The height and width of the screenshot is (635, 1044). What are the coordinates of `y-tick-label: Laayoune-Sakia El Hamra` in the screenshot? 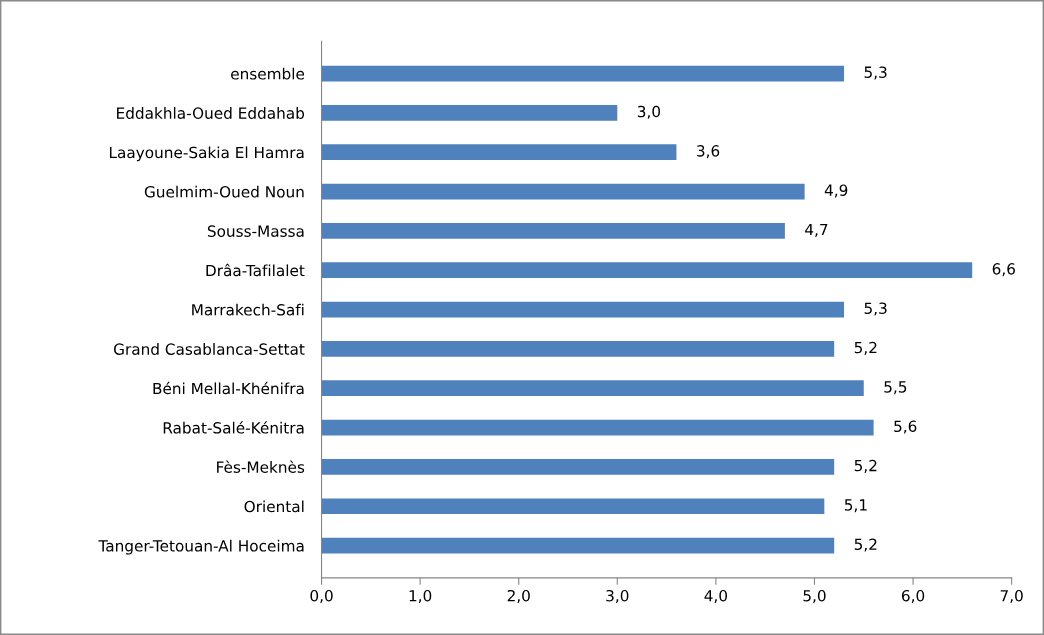 It's located at (206, 154).